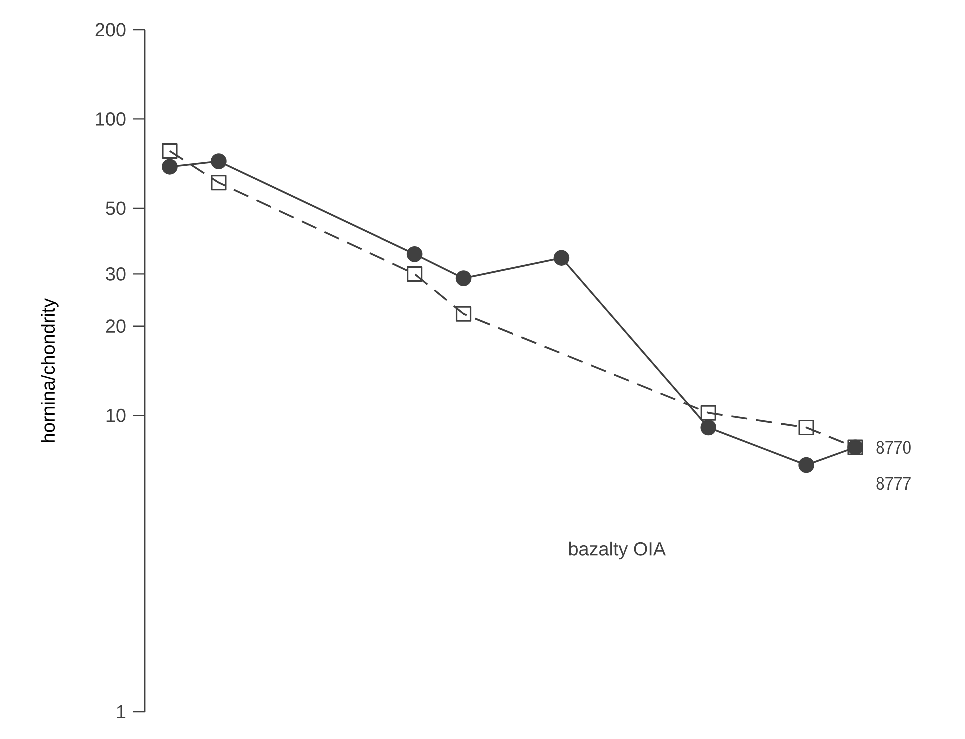 The image size is (965, 739). Describe the element at coordinates (111, 119) in the screenshot. I see `y-tick-label: 100` at that location.